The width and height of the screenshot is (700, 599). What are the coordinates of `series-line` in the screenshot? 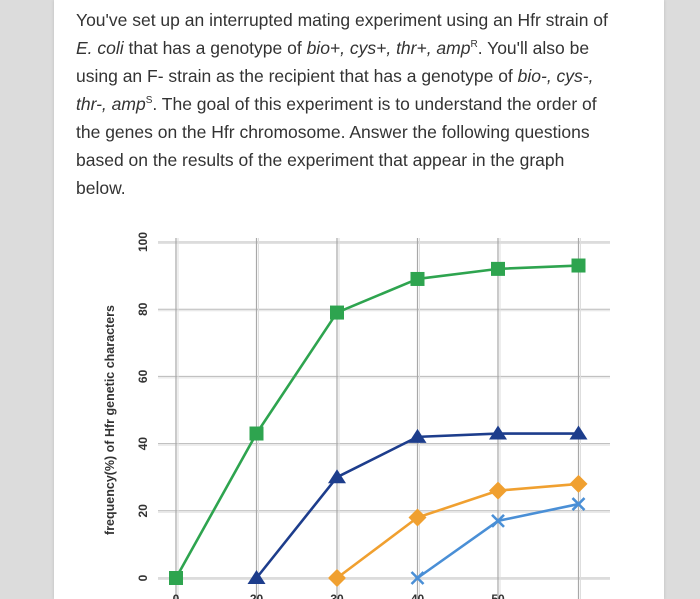 It's located at (457, 531).